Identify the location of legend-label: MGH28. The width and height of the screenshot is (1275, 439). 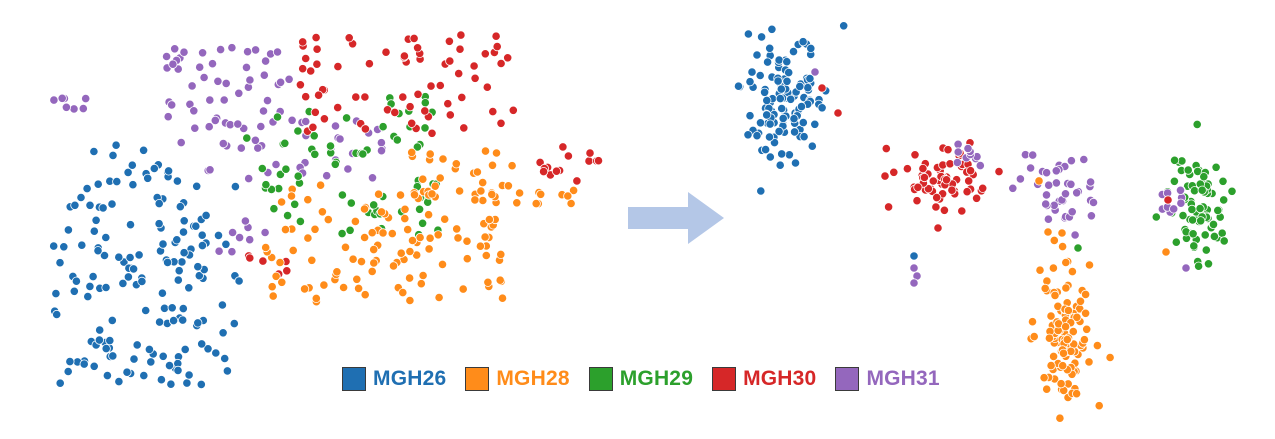
(533, 378).